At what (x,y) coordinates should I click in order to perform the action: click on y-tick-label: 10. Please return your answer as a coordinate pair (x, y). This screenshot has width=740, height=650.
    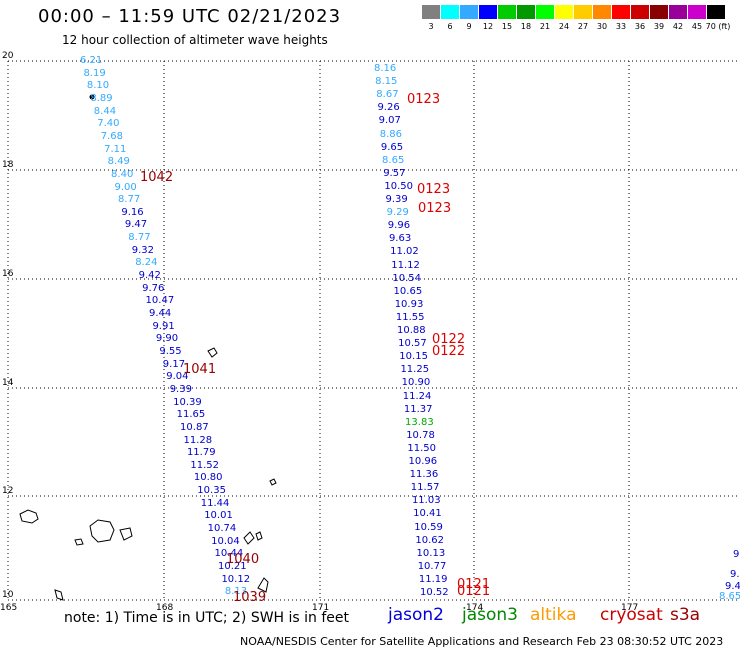
    Looking at the image, I should click on (8, 595).